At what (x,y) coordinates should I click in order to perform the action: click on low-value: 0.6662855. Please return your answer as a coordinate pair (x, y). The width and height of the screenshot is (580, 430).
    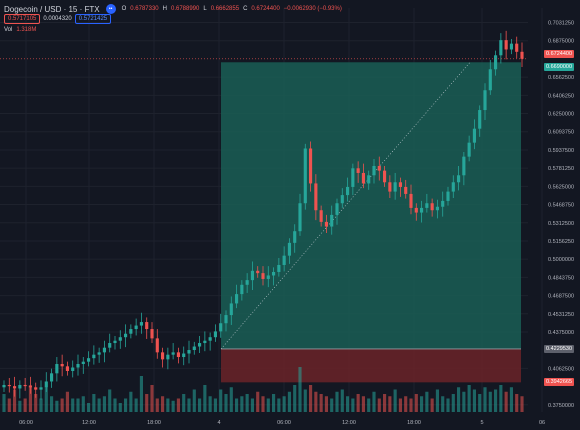
    Looking at the image, I should click on (225, 9).